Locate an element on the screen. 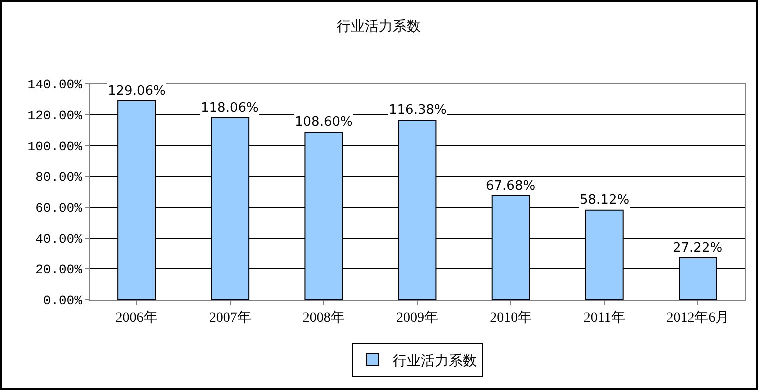  y-tick-label: 100.00% is located at coordinates (55, 146).